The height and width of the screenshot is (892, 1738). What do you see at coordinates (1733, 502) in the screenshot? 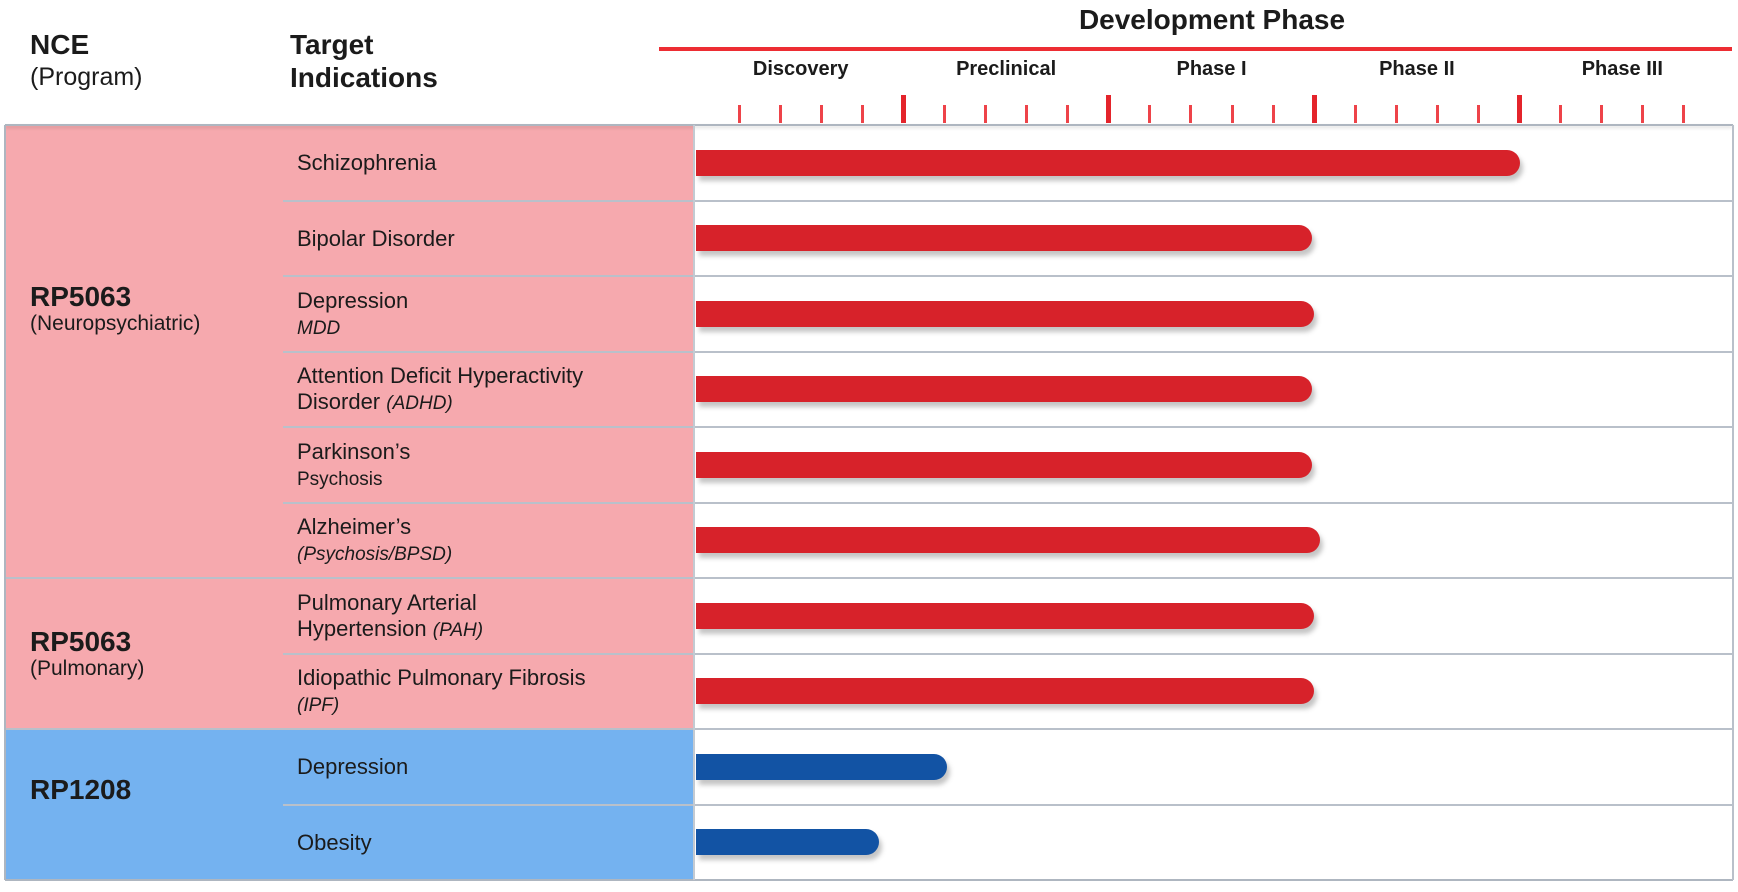
I see `table-border-right` at bounding box center [1733, 502].